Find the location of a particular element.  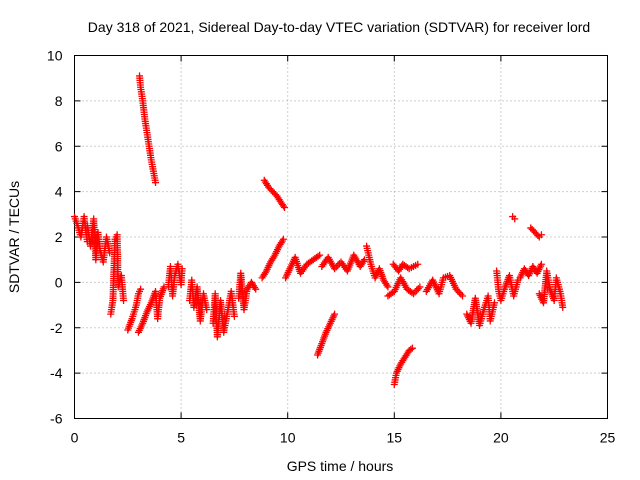

series-t06 is located at coordinates (151, 309).